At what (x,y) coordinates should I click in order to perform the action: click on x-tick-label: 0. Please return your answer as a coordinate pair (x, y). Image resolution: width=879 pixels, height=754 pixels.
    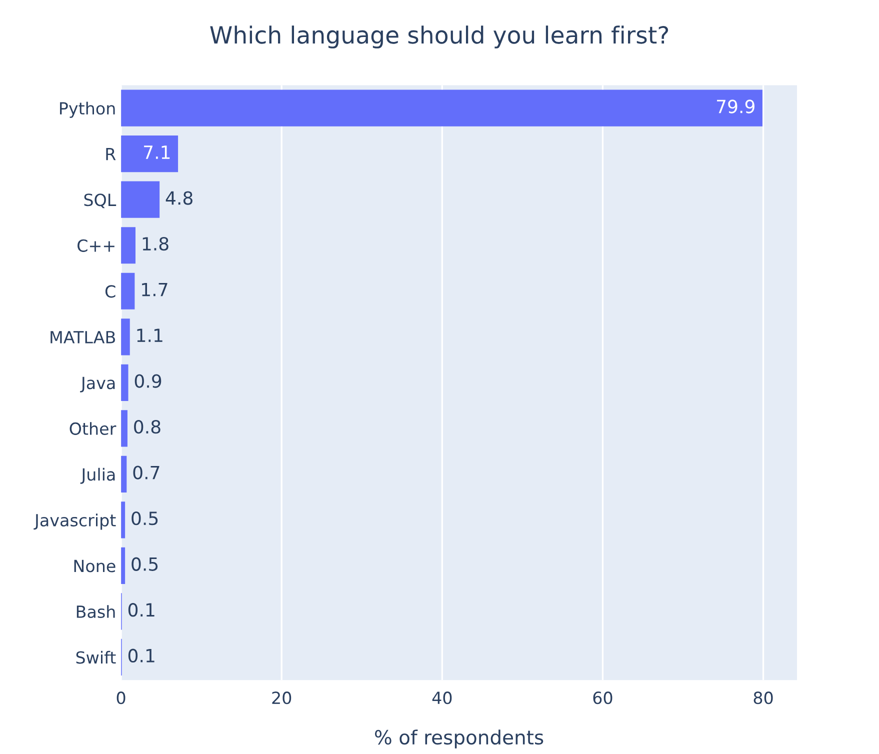
    Looking at the image, I should click on (121, 698).